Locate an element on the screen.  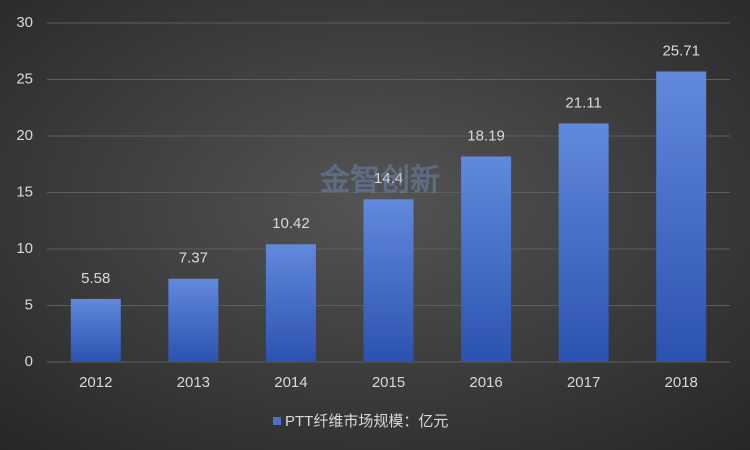
data-label: 18.19 is located at coordinates (486, 135).